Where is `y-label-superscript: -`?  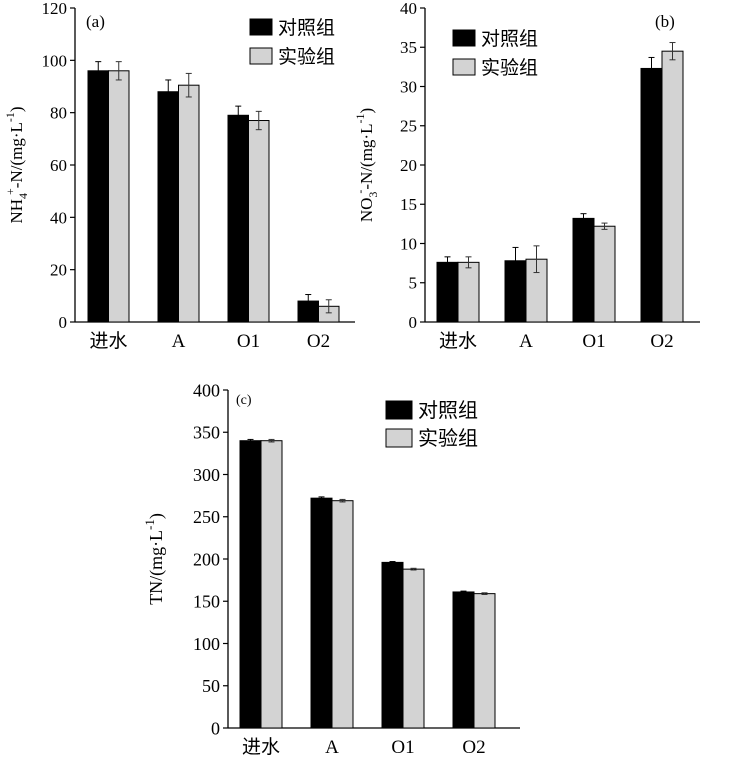 y-label-superscript: - is located at coordinates (360, 192).